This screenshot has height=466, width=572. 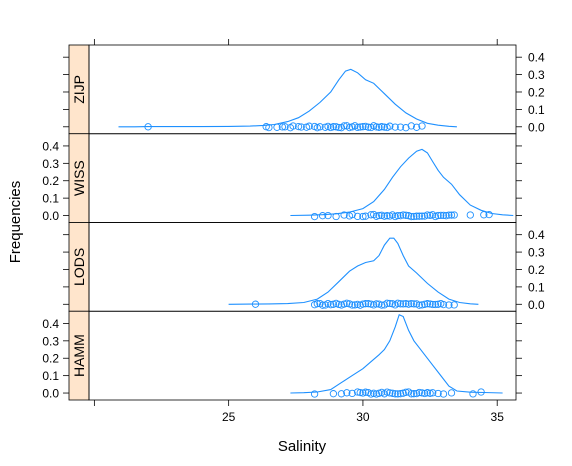 I want to click on y-tick-label-zijp-2: 0.2, so click(x=536, y=92).